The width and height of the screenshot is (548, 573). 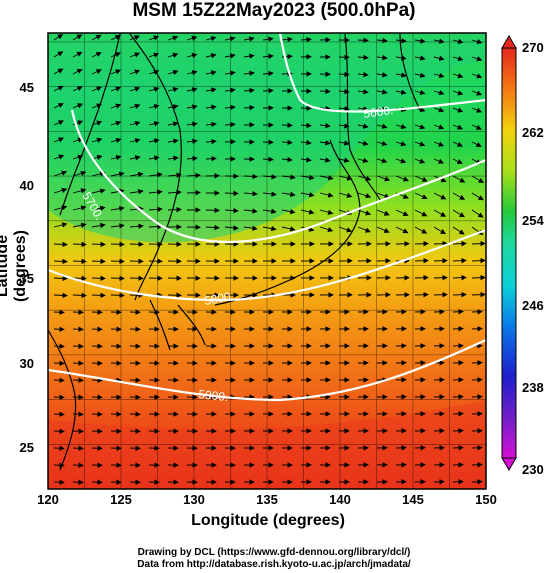 What do you see at coordinates (26, 447) in the screenshot?
I see `y-tick-label: 25` at bounding box center [26, 447].